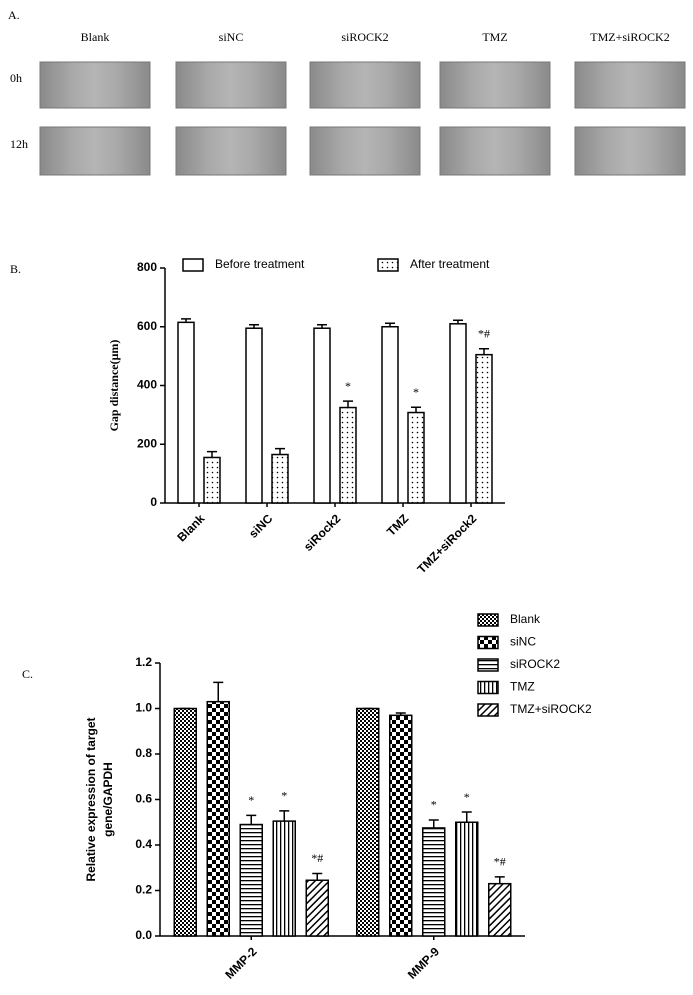  I want to click on y-tick-label: 0.4, so click(143, 844).